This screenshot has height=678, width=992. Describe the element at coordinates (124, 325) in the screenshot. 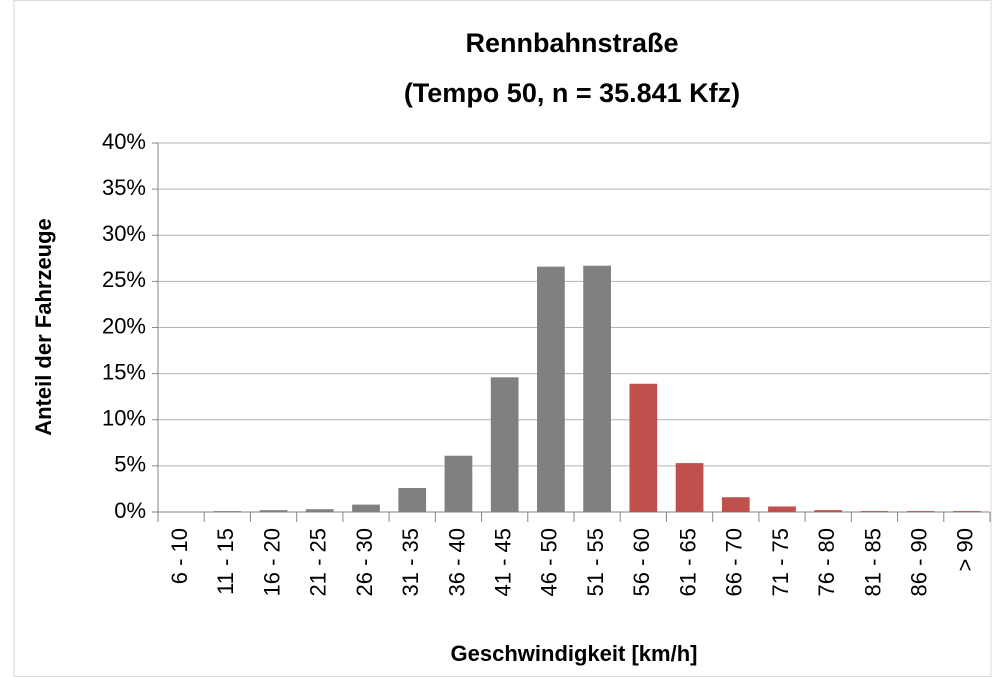

I see `y-tick-label: 20%` at that location.